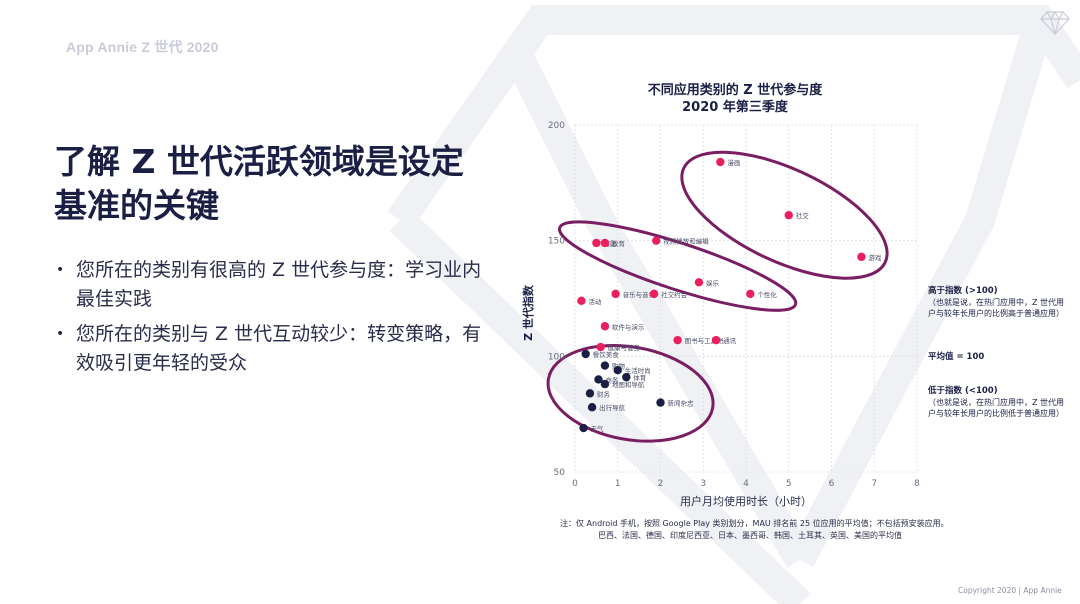 Image resolution: width=1080 pixels, height=604 pixels. I want to click on point-label: 购物, so click(619, 366).